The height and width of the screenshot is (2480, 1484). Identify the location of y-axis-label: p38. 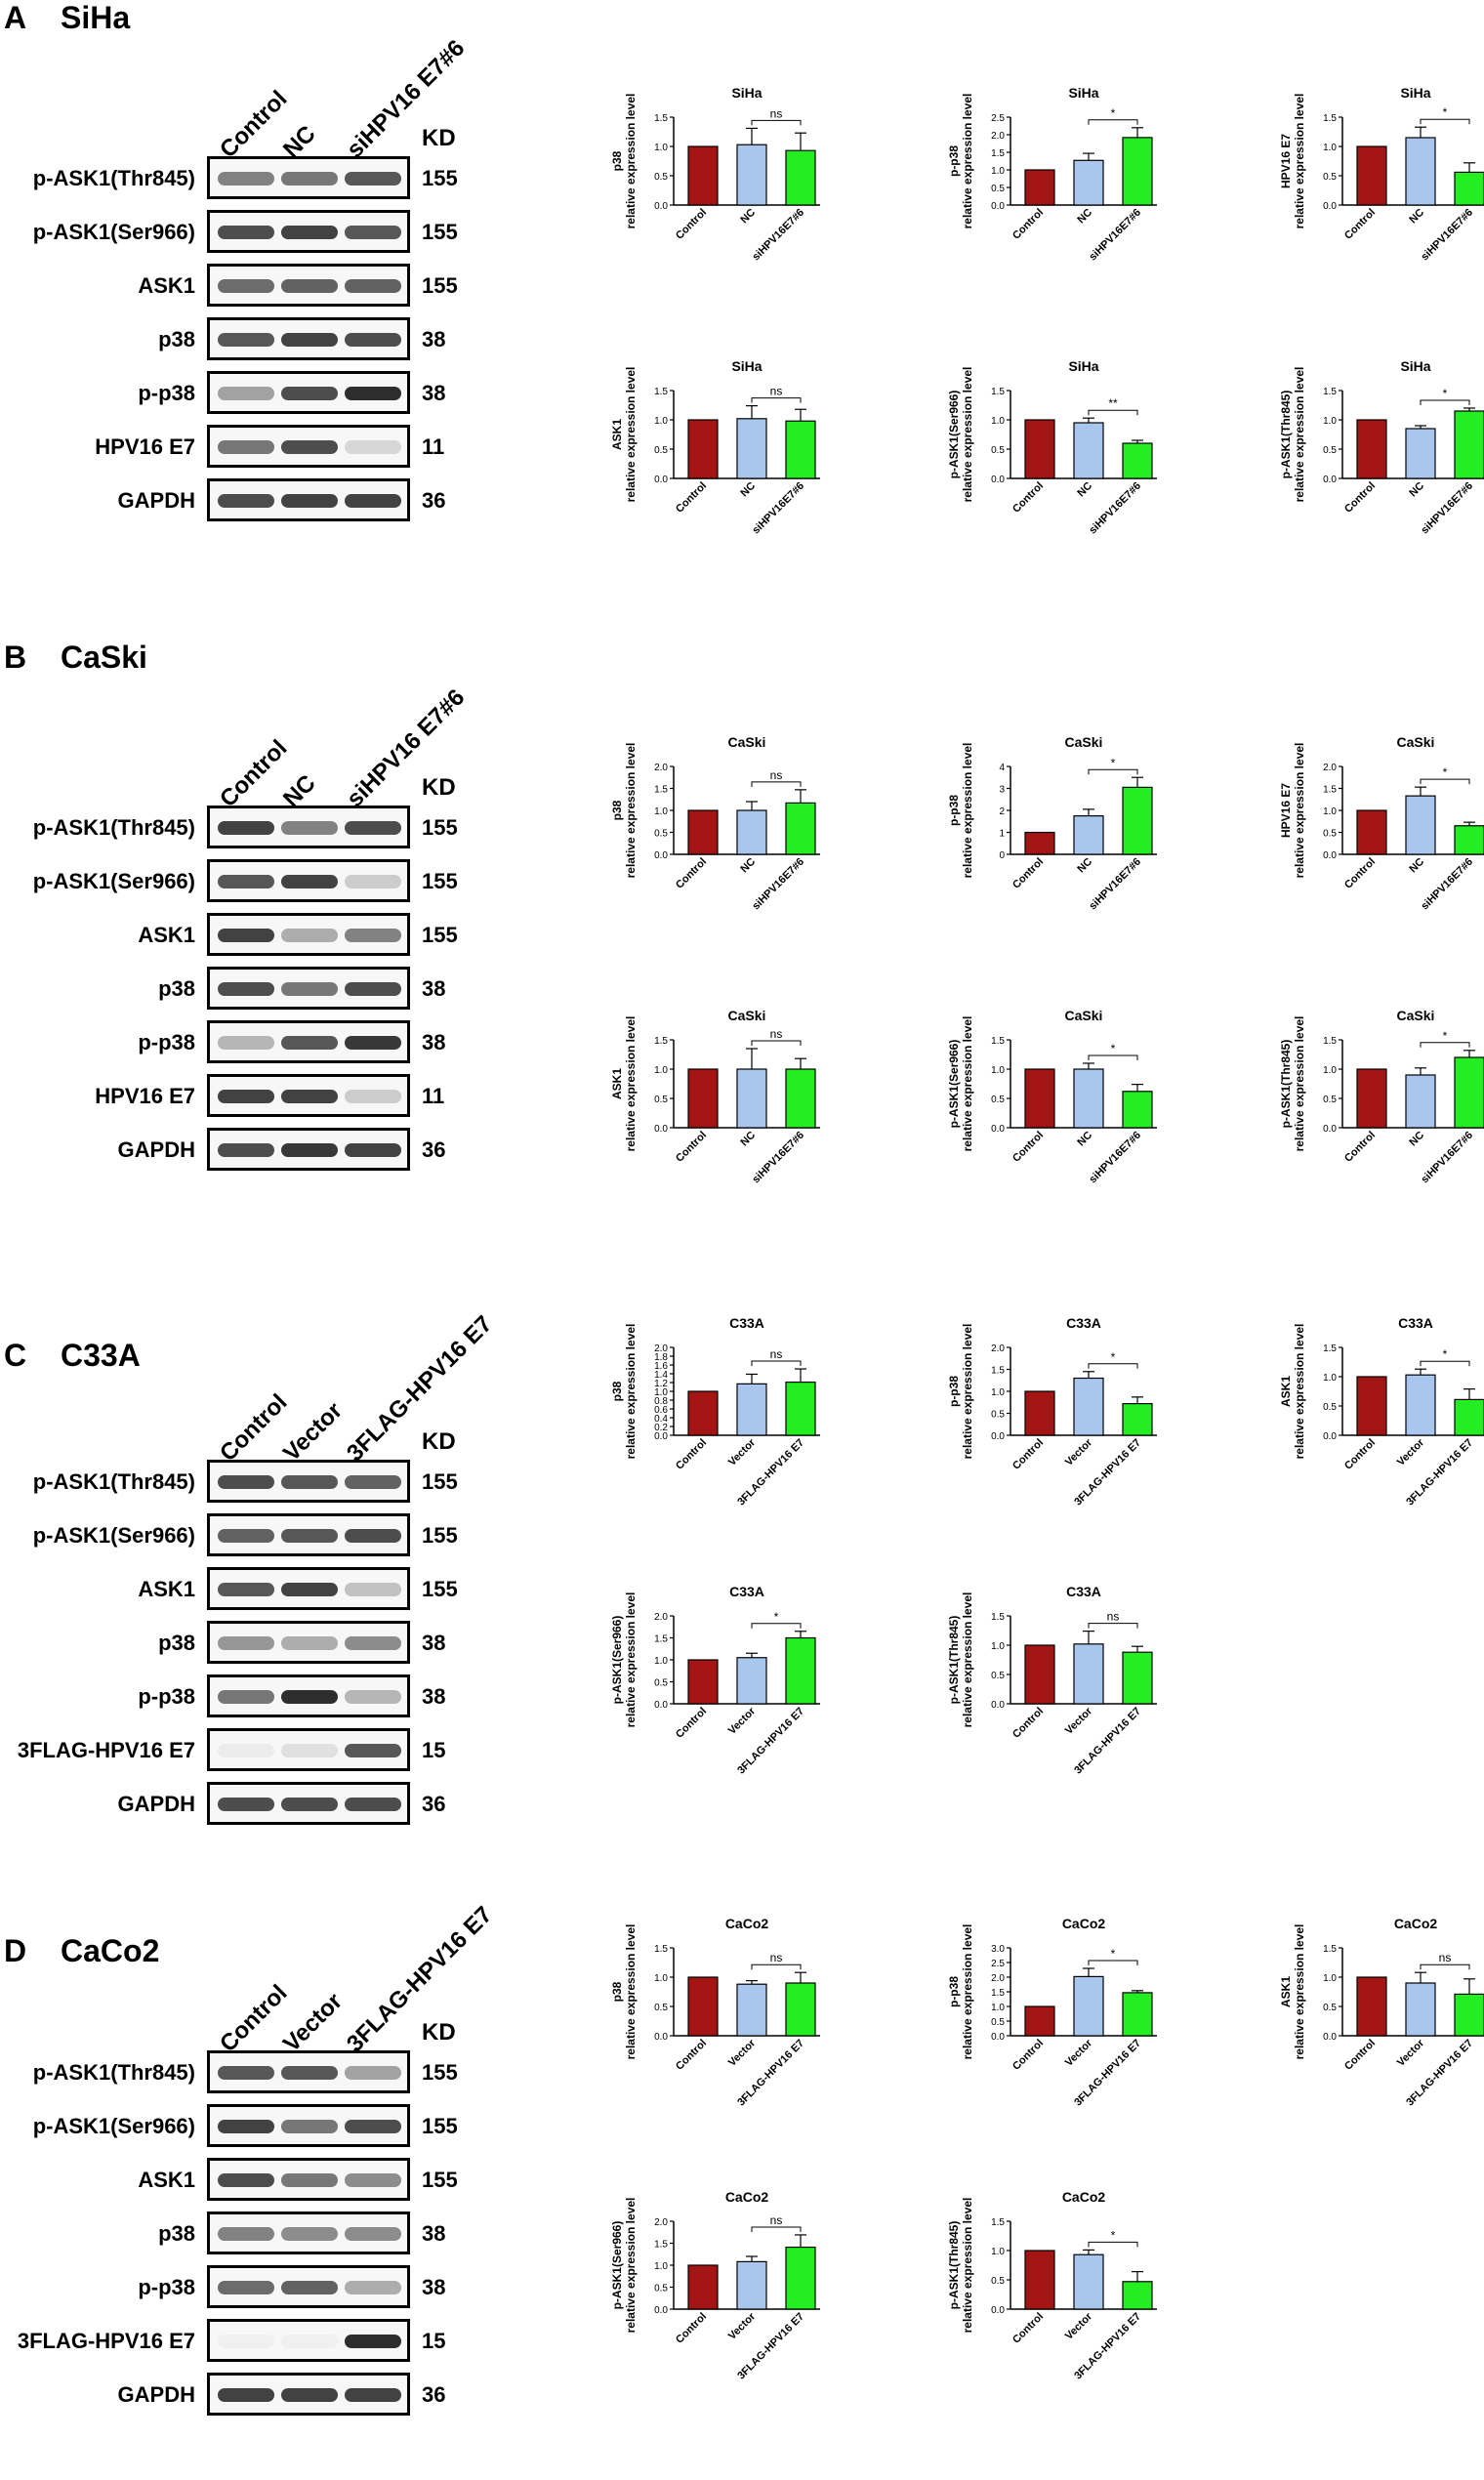
(617, 810).